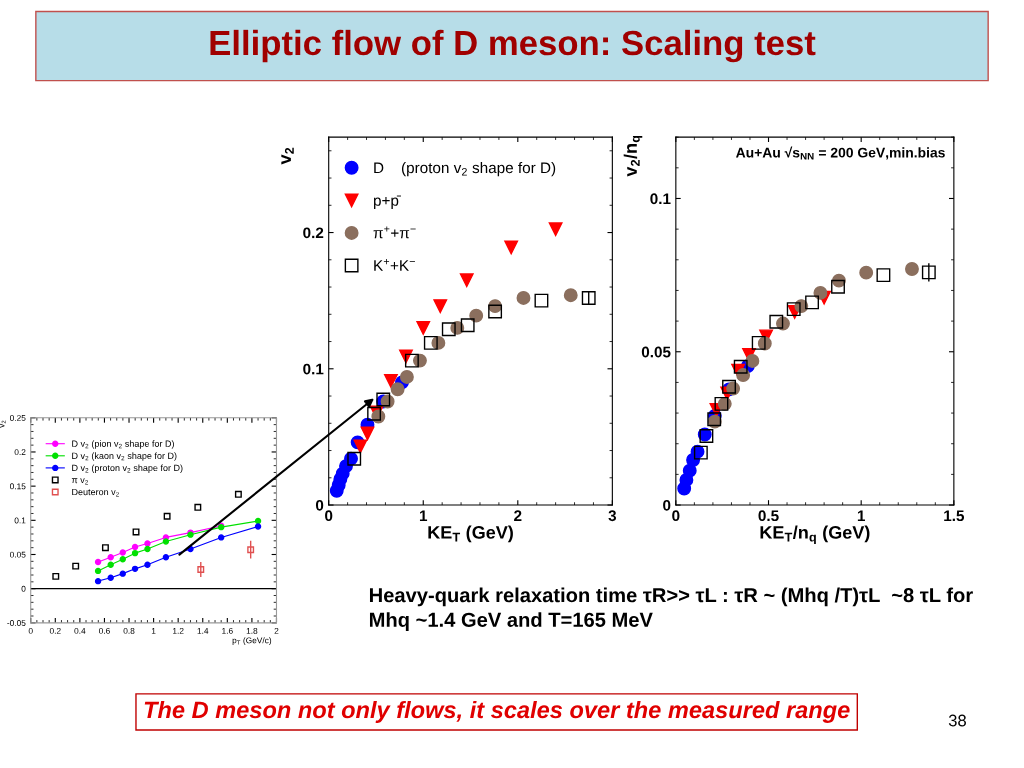  Describe the element at coordinates (252, 641) in the screenshot. I see `x-axis-title: p$_{T}$ (GeV/c)` at that location.